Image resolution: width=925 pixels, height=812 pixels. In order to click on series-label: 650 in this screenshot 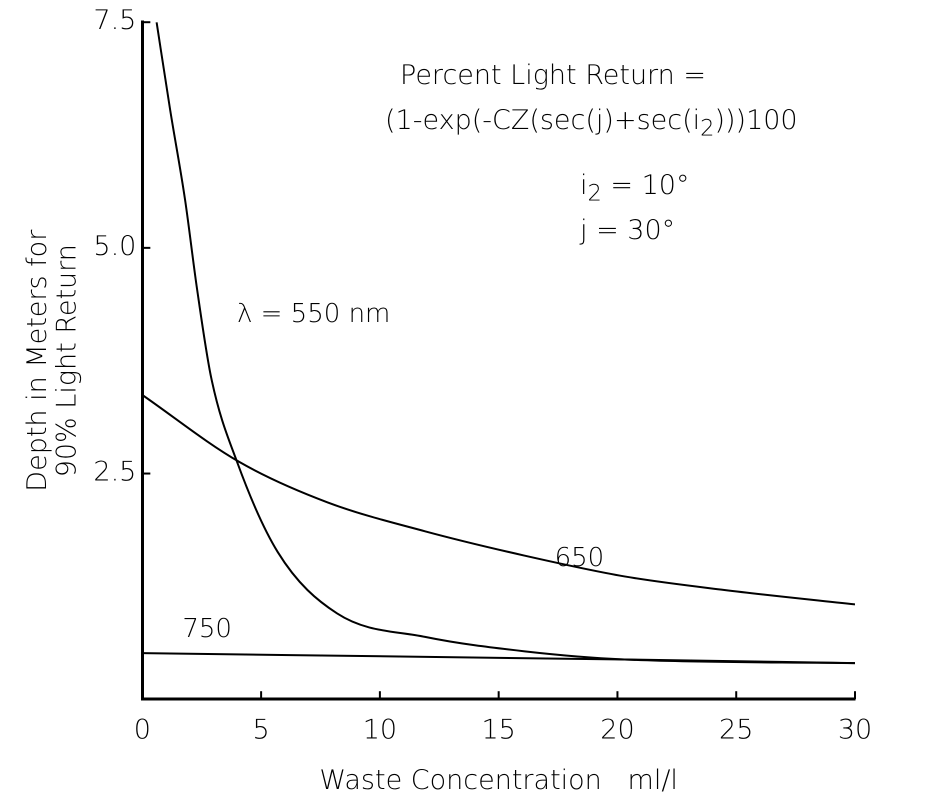, I will do `click(579, 558)`.